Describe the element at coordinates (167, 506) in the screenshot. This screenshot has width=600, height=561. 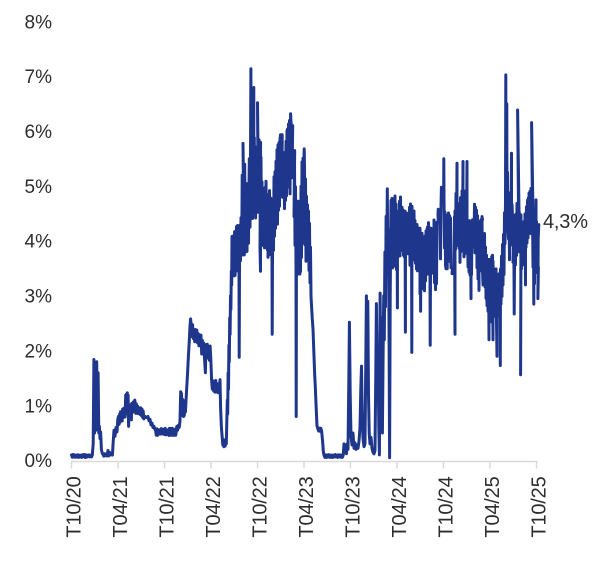
I see `svg-text: T10/21` at that location.